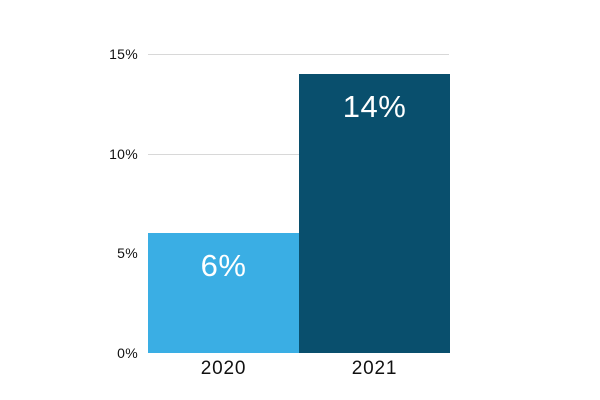 This screenshot has width=600, height=400. What do you see at coordinates (127, 253) in the screenshot?
I see `y-tick-label: 5%` at bounding box center [127, 253].